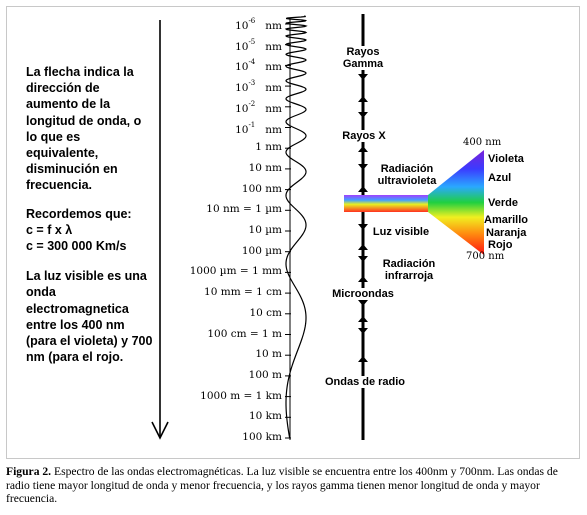 This screenshot has width=587, height=515. What do you see at coordinates (265, 312) in the screenshot?
I see `scale-label: 10 cm` at bounding box center [265, 312].